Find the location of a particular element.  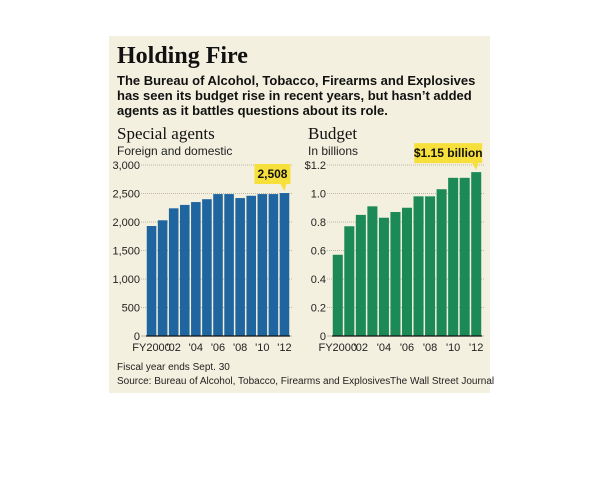

agents-y-tick-label: 2,000 is located at coordinates (126, 223).